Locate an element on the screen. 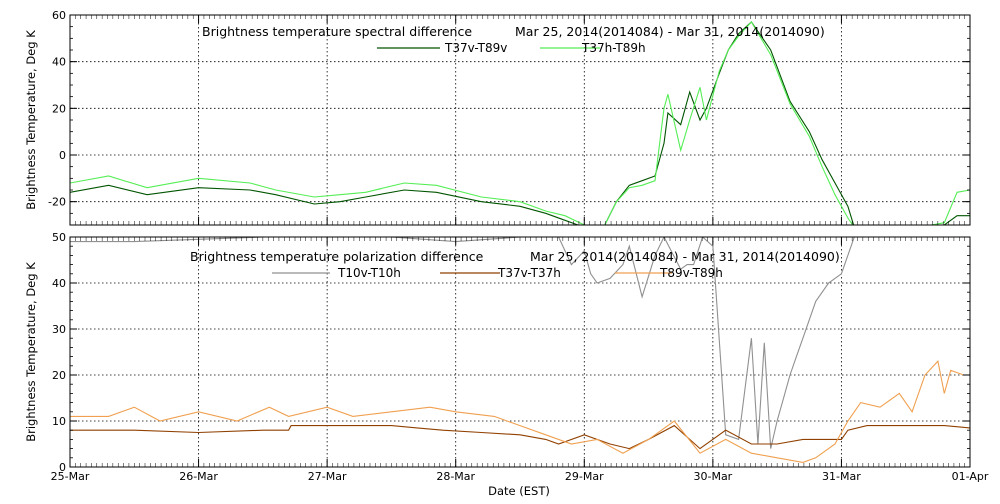 The height and width of the screenshot is (504, 1000). polarization-legend: T10v-T10h T37v-T37h T89v-T89h is located at coordinates (497, 273).